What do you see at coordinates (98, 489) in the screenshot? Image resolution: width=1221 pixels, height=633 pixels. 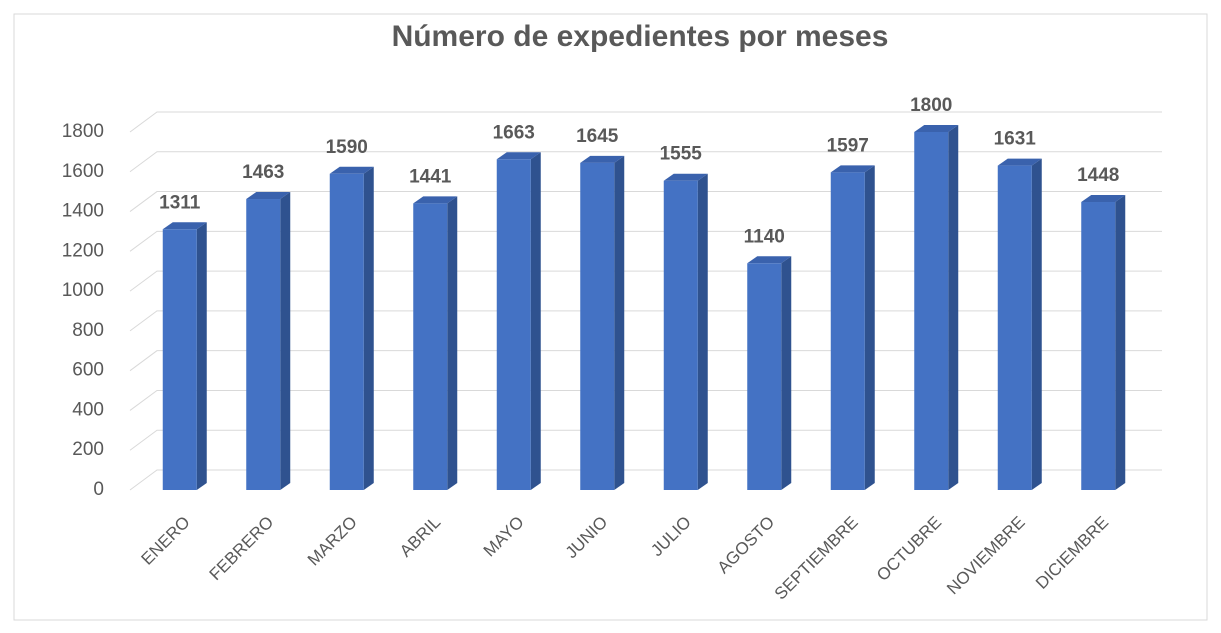 I see `y-tick-label: 0` at bounding box center [98, 489].